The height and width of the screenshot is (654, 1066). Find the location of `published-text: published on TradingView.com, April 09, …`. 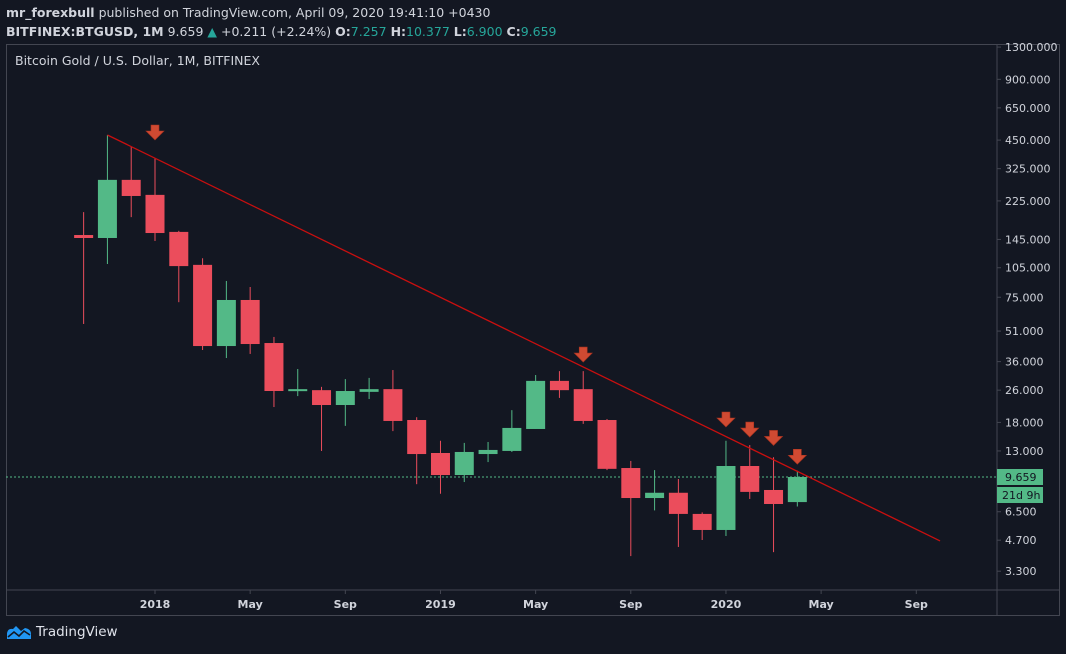

published-text: published on TradingView.com, April 09, … is located at coordinates (294, 12).